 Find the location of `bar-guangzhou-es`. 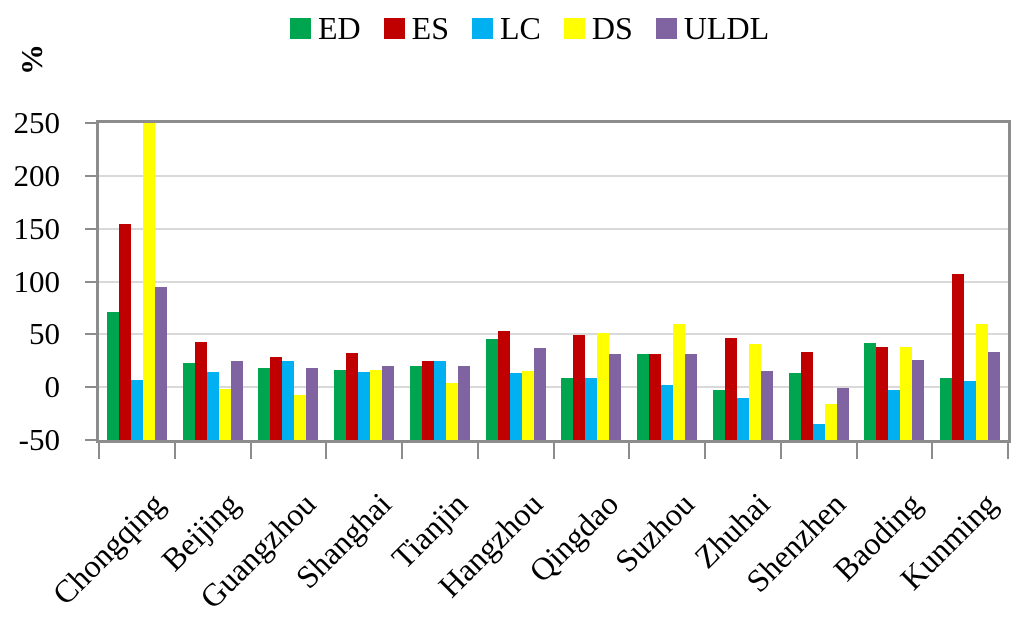

bar-guangzhou-es is located at coordinates (276, 398).